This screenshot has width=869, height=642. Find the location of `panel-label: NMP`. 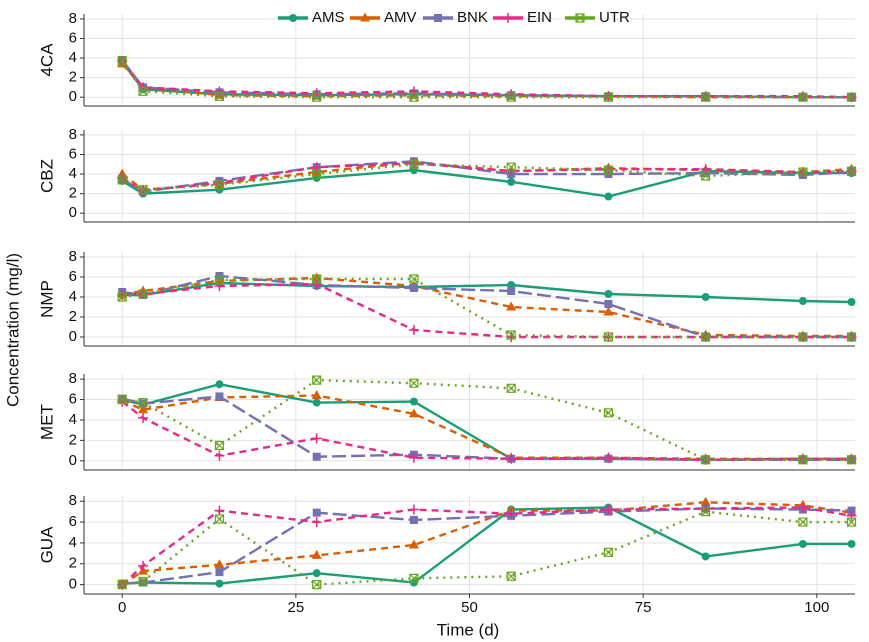

panel-label: NMP is located at coordinates (46, 299).